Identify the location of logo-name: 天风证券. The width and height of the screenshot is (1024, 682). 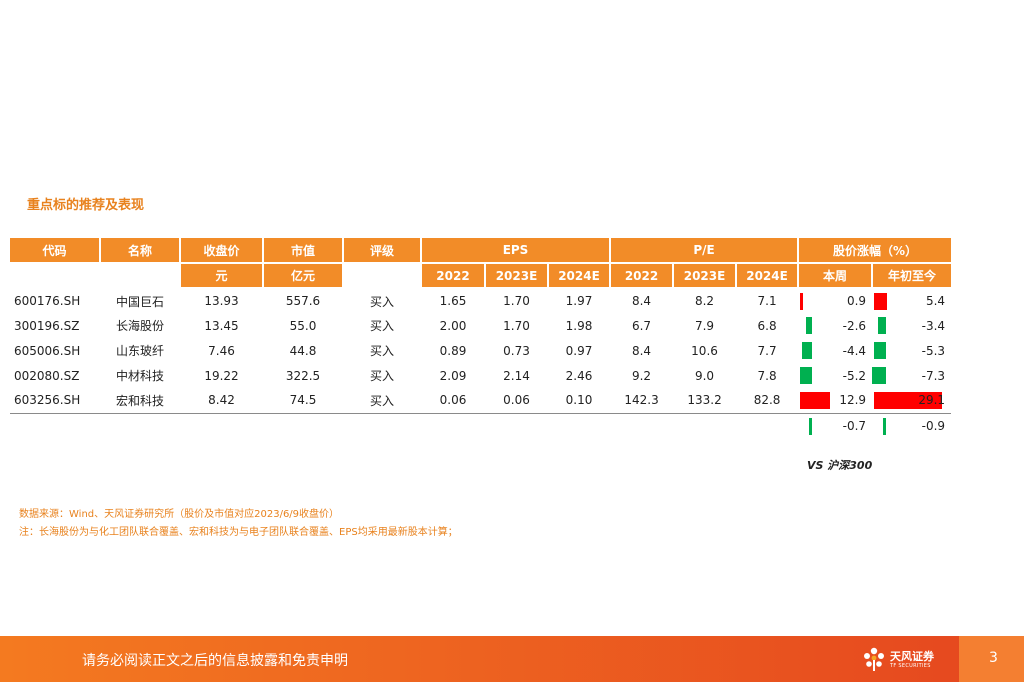
(912, 656).